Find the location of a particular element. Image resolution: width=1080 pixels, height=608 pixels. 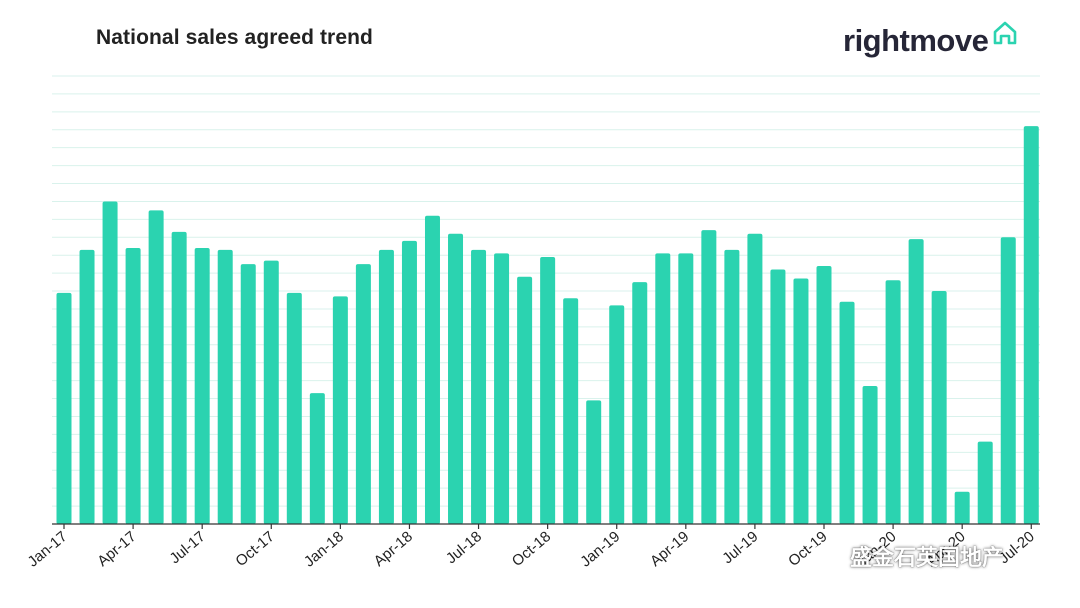

x-tick-label: Apr-17 is located at coordinates (116, 549).